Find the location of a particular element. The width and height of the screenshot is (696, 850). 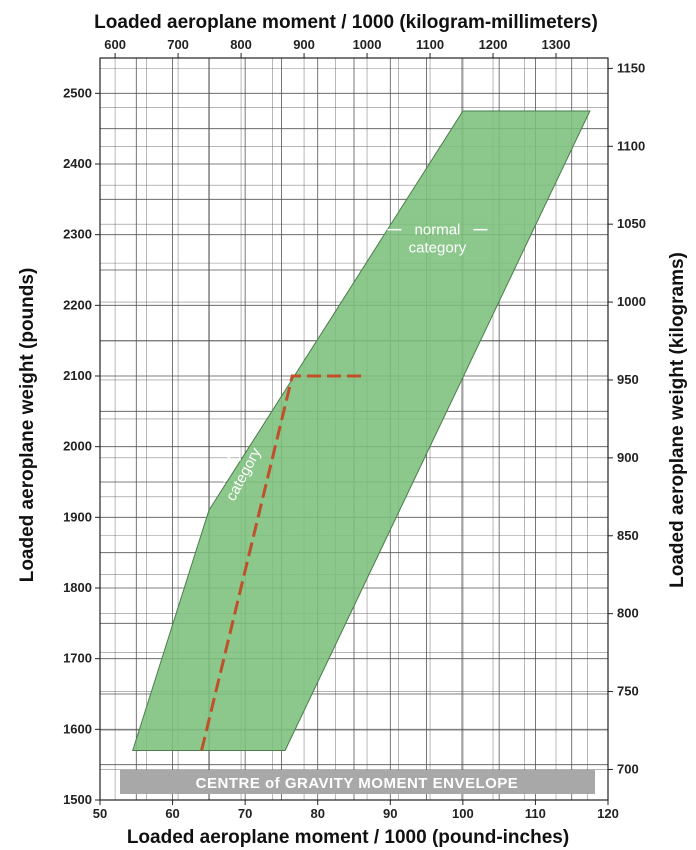

x2-tick-label: 1100 is located at coordinates (430, 44).